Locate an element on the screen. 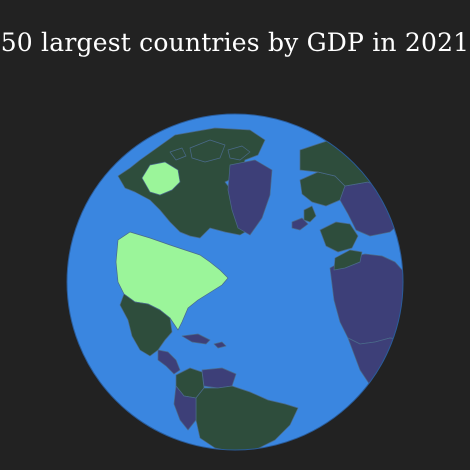 The height and width of the screenshot is (470, 470). country-uk is located at coordinates (310, 214).